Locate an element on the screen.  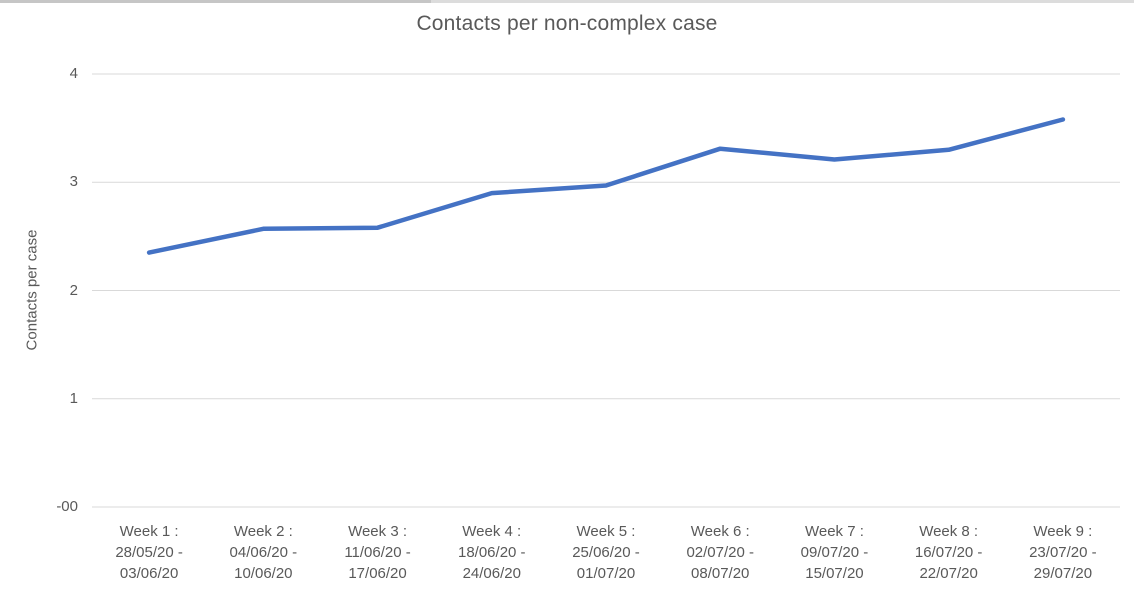
y-tick-label: 1 is located at coordinates (73, 398).